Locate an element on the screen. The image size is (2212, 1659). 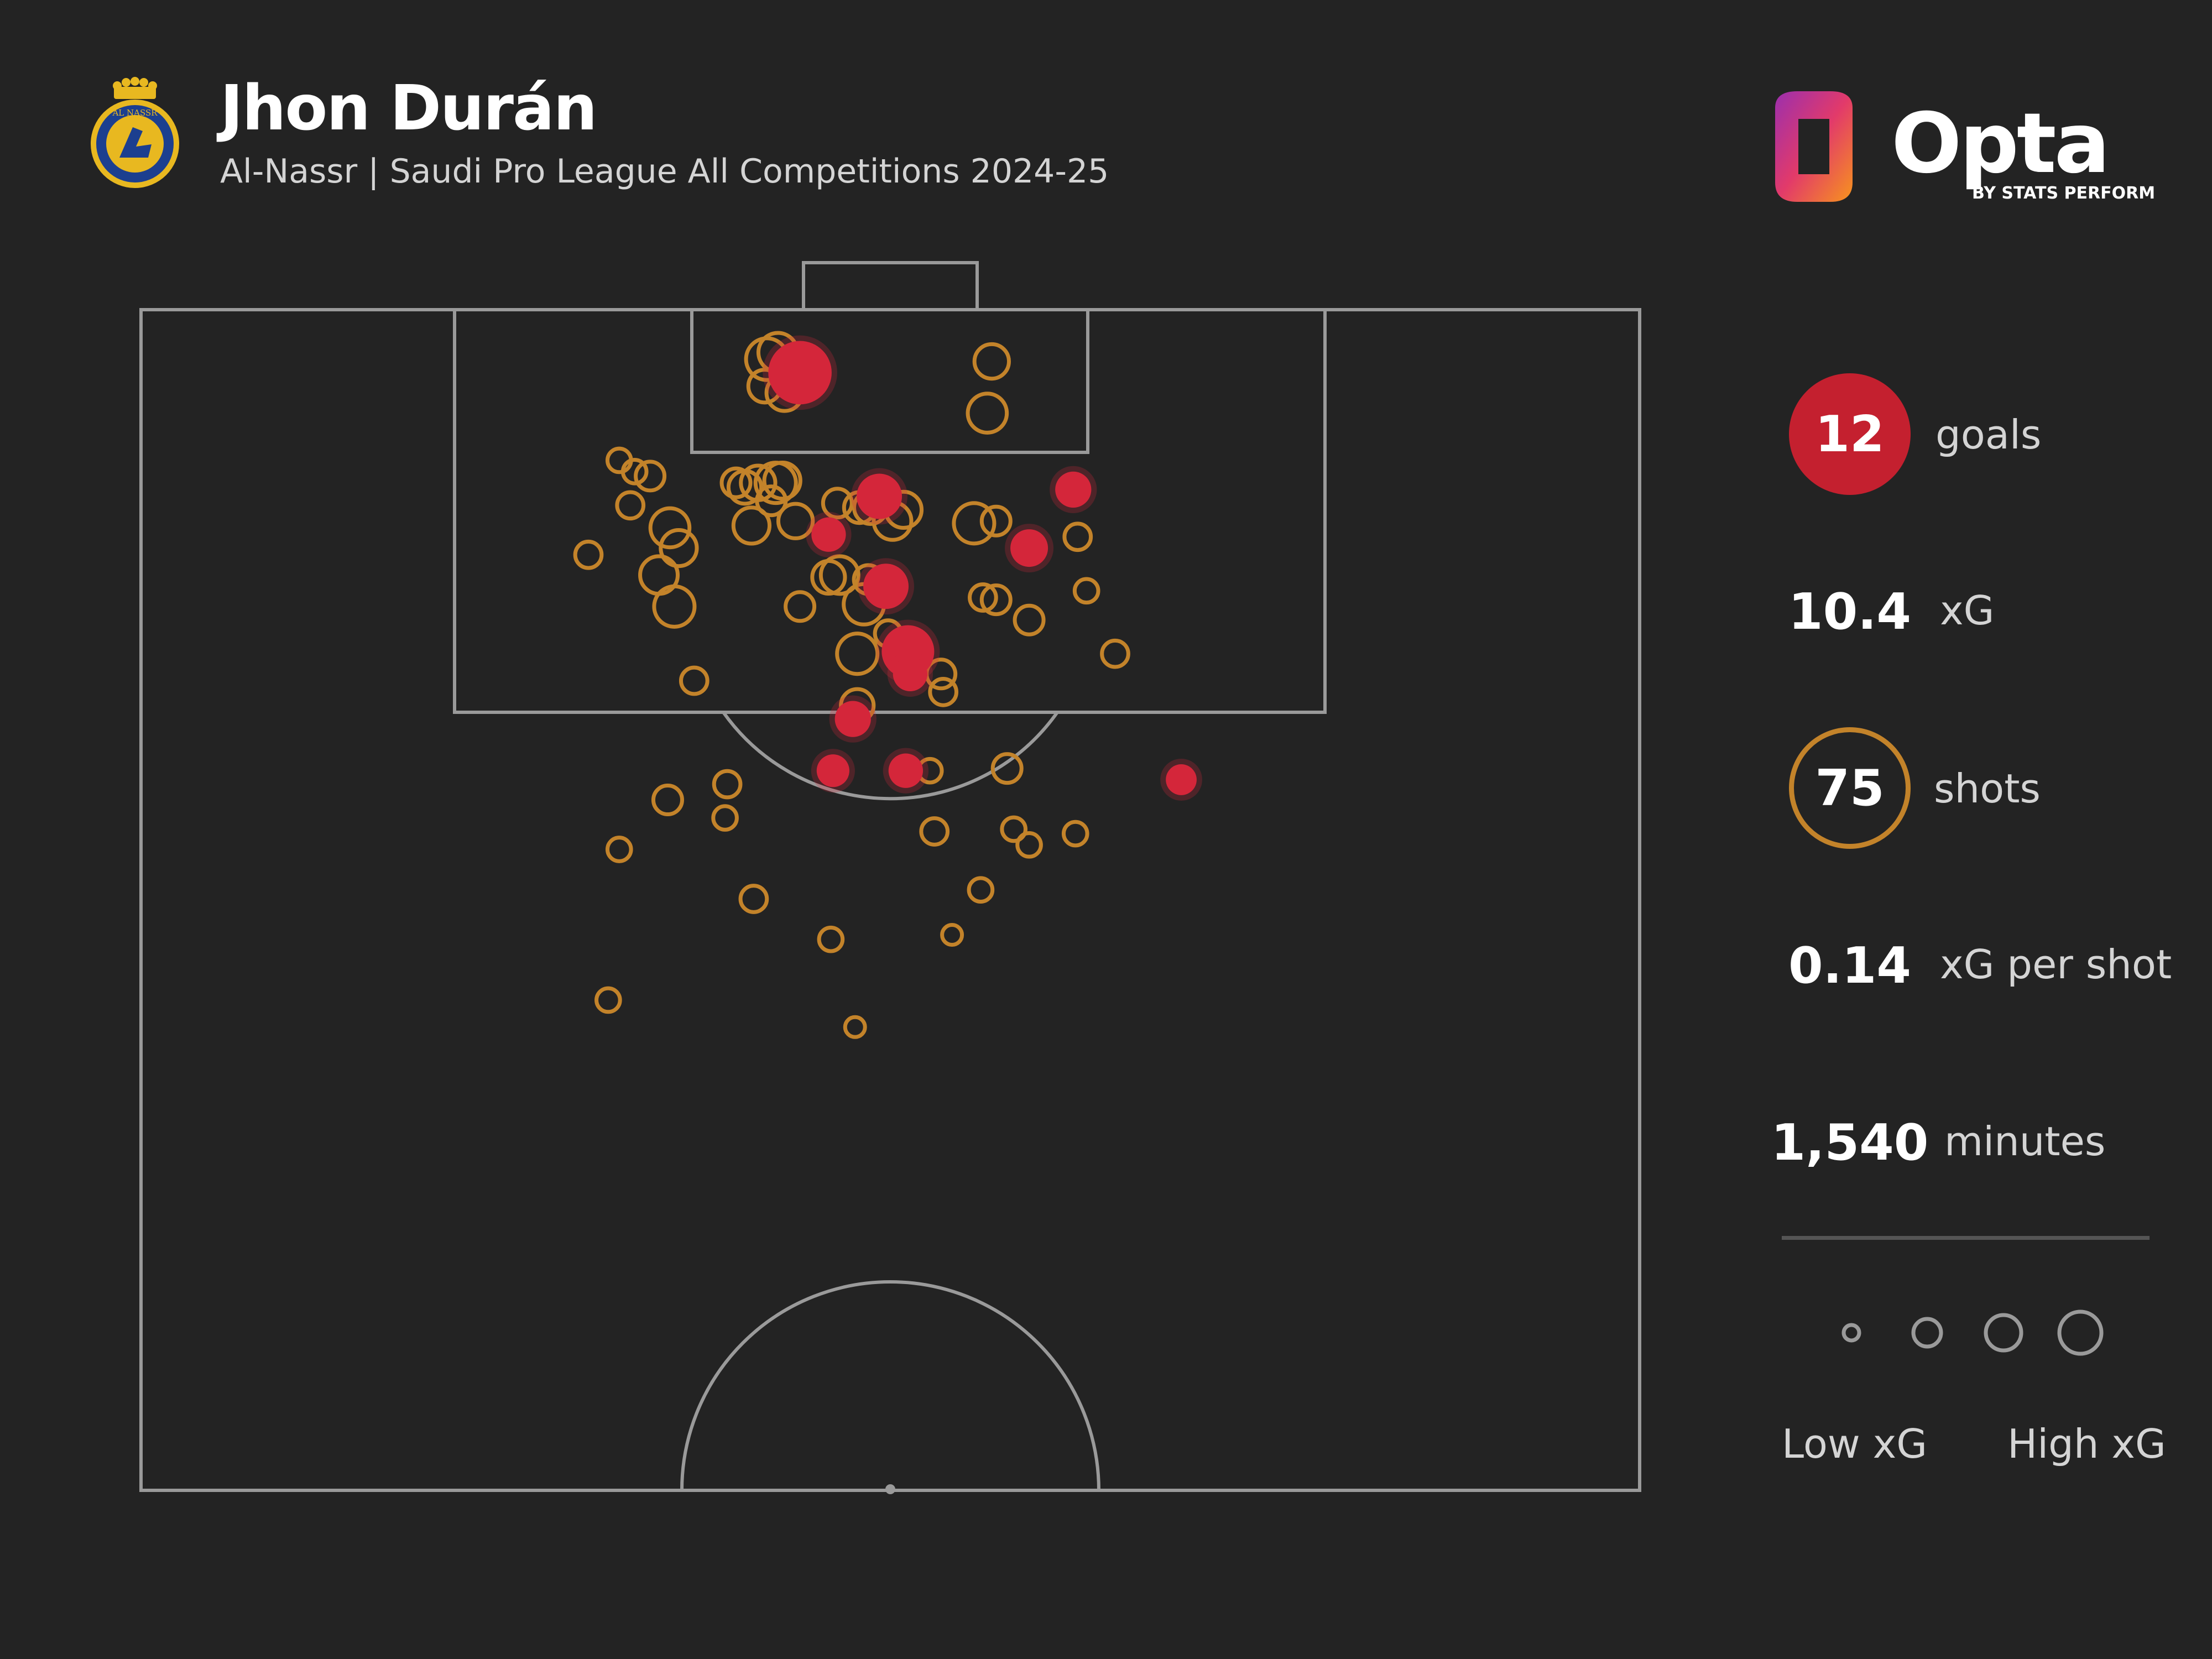
minutes-value: 1,540 is located at coordinates (1850, 1143).